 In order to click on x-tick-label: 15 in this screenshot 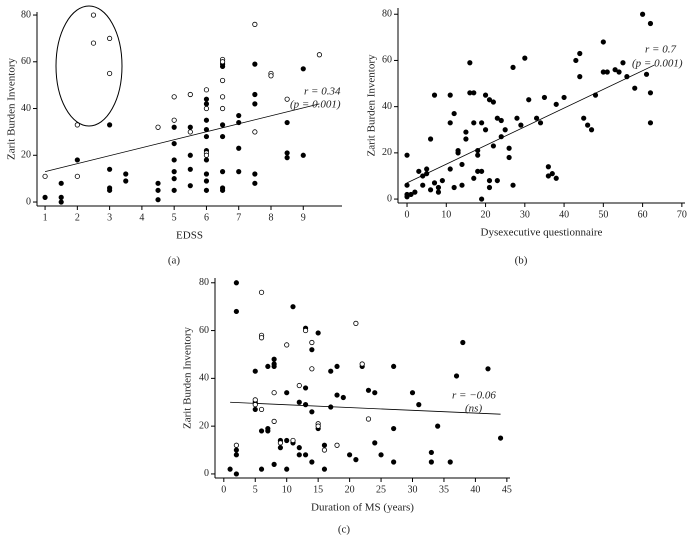, I will do `click(318, 489)`.